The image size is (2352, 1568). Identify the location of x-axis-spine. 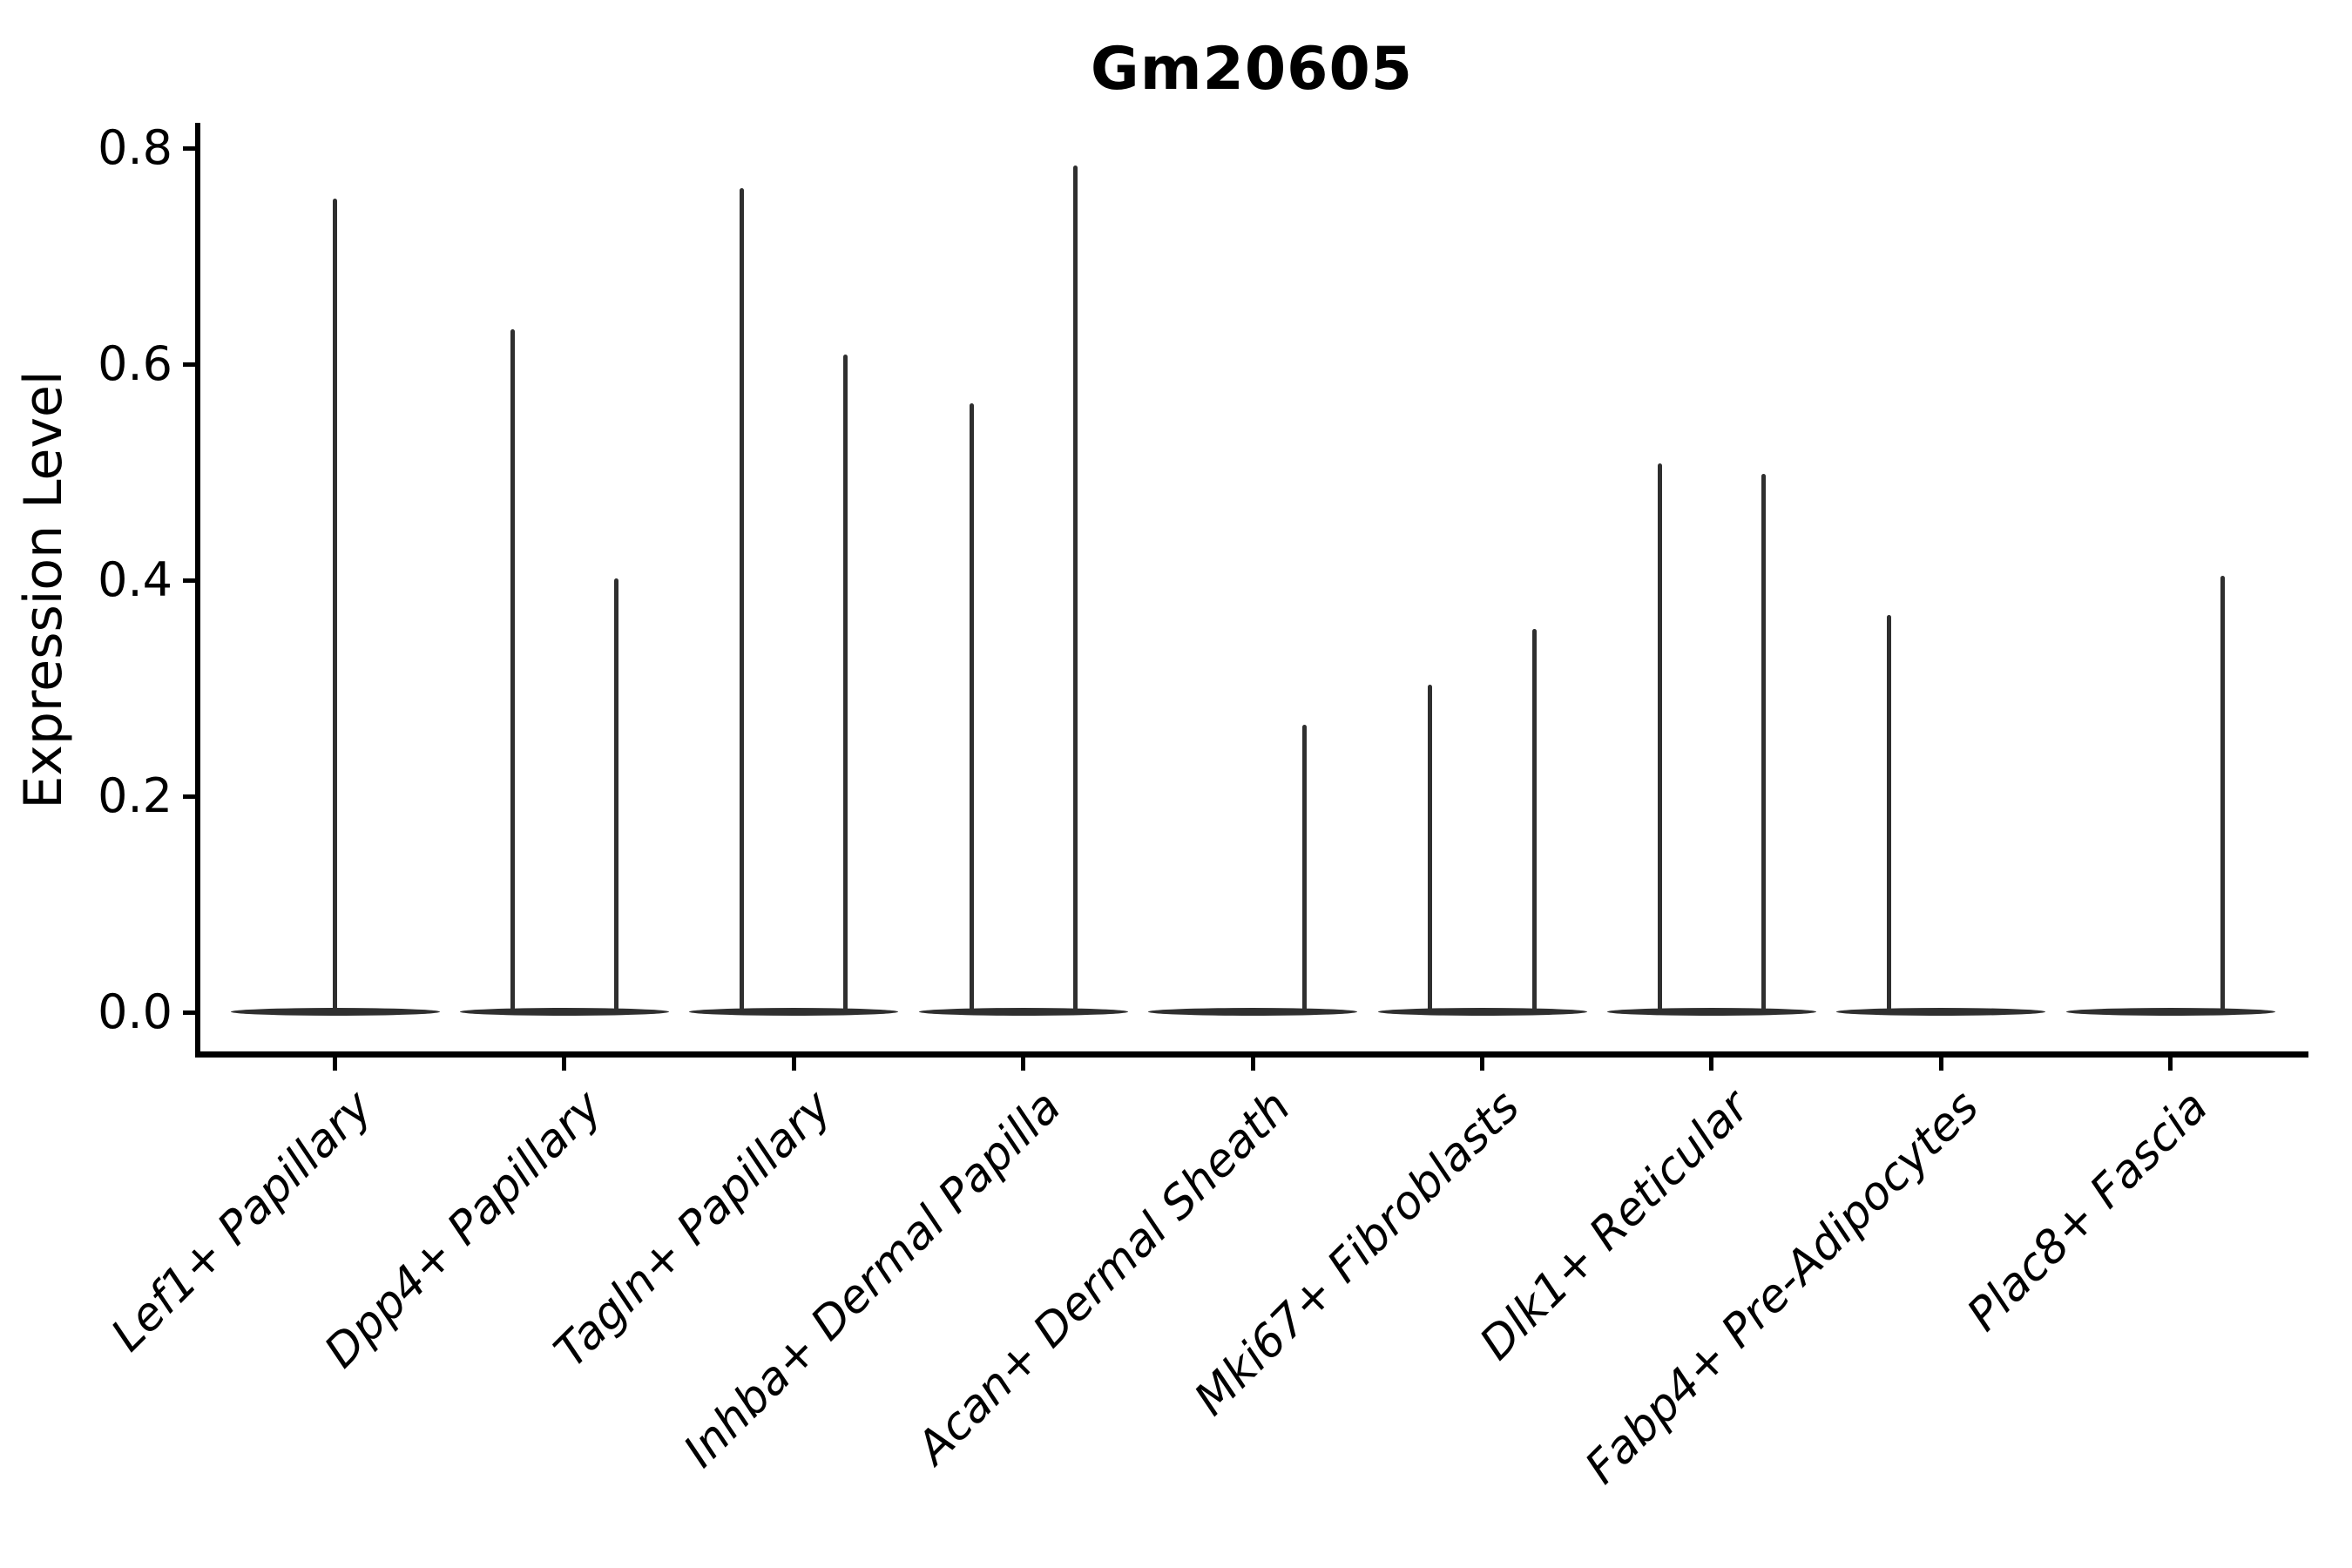
(1251, 1054).